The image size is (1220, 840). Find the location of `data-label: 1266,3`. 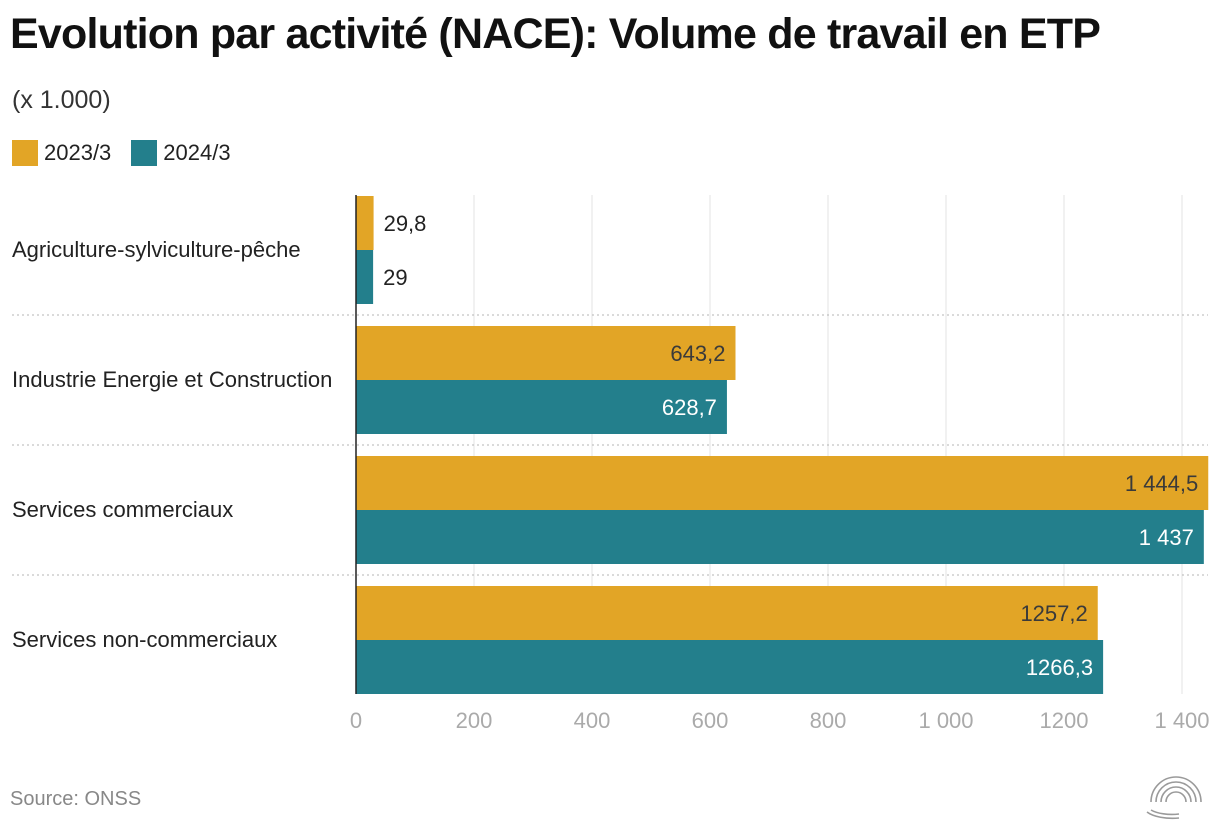

data-label: 1266,3 is located at coordinates (1059, 667).